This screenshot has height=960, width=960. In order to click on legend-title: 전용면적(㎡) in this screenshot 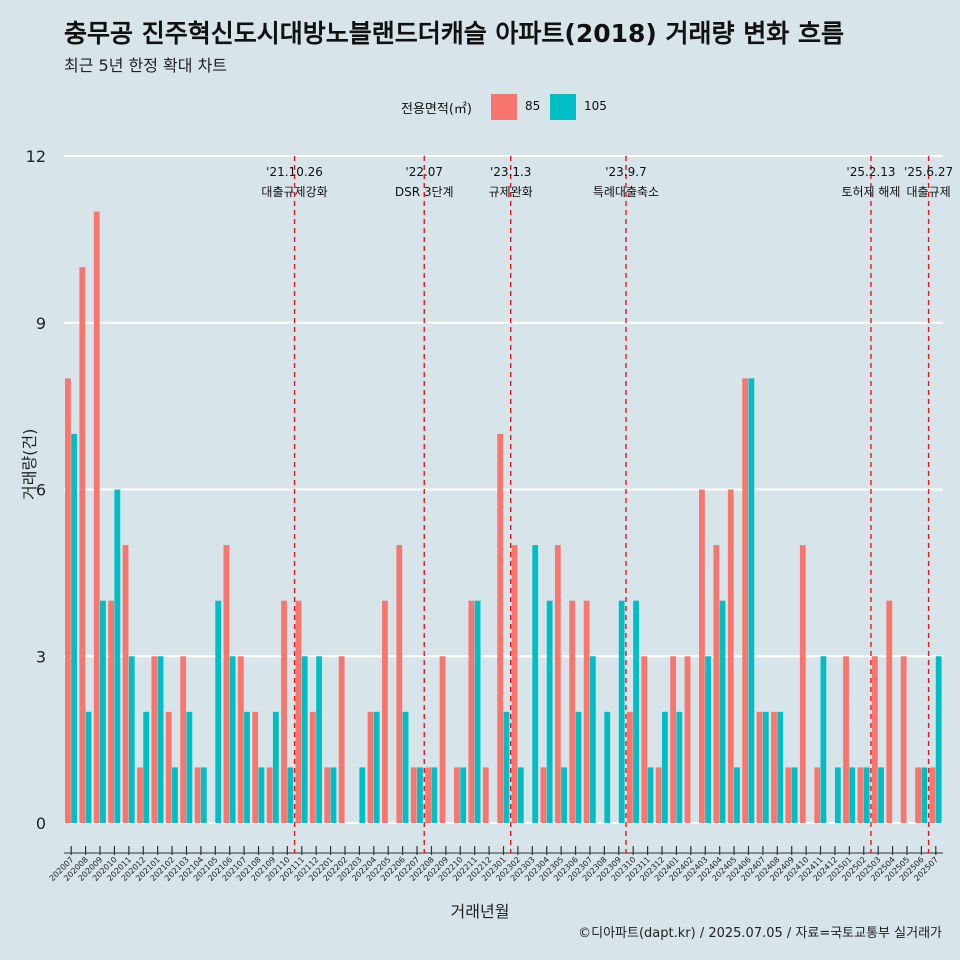, I will do `click(436, 109)`.